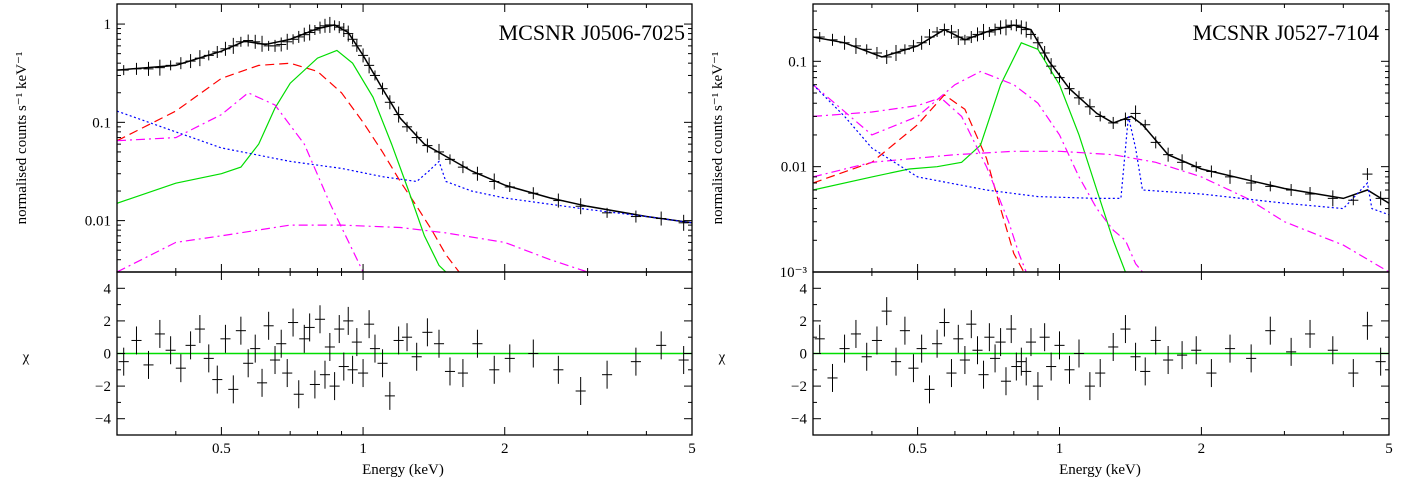 Image resolution: width=1414 pixels, height=491 pixels. I want to click on ylabel-main: normalised counts s⁻¹ keV⁻¹, so click(718, 138).